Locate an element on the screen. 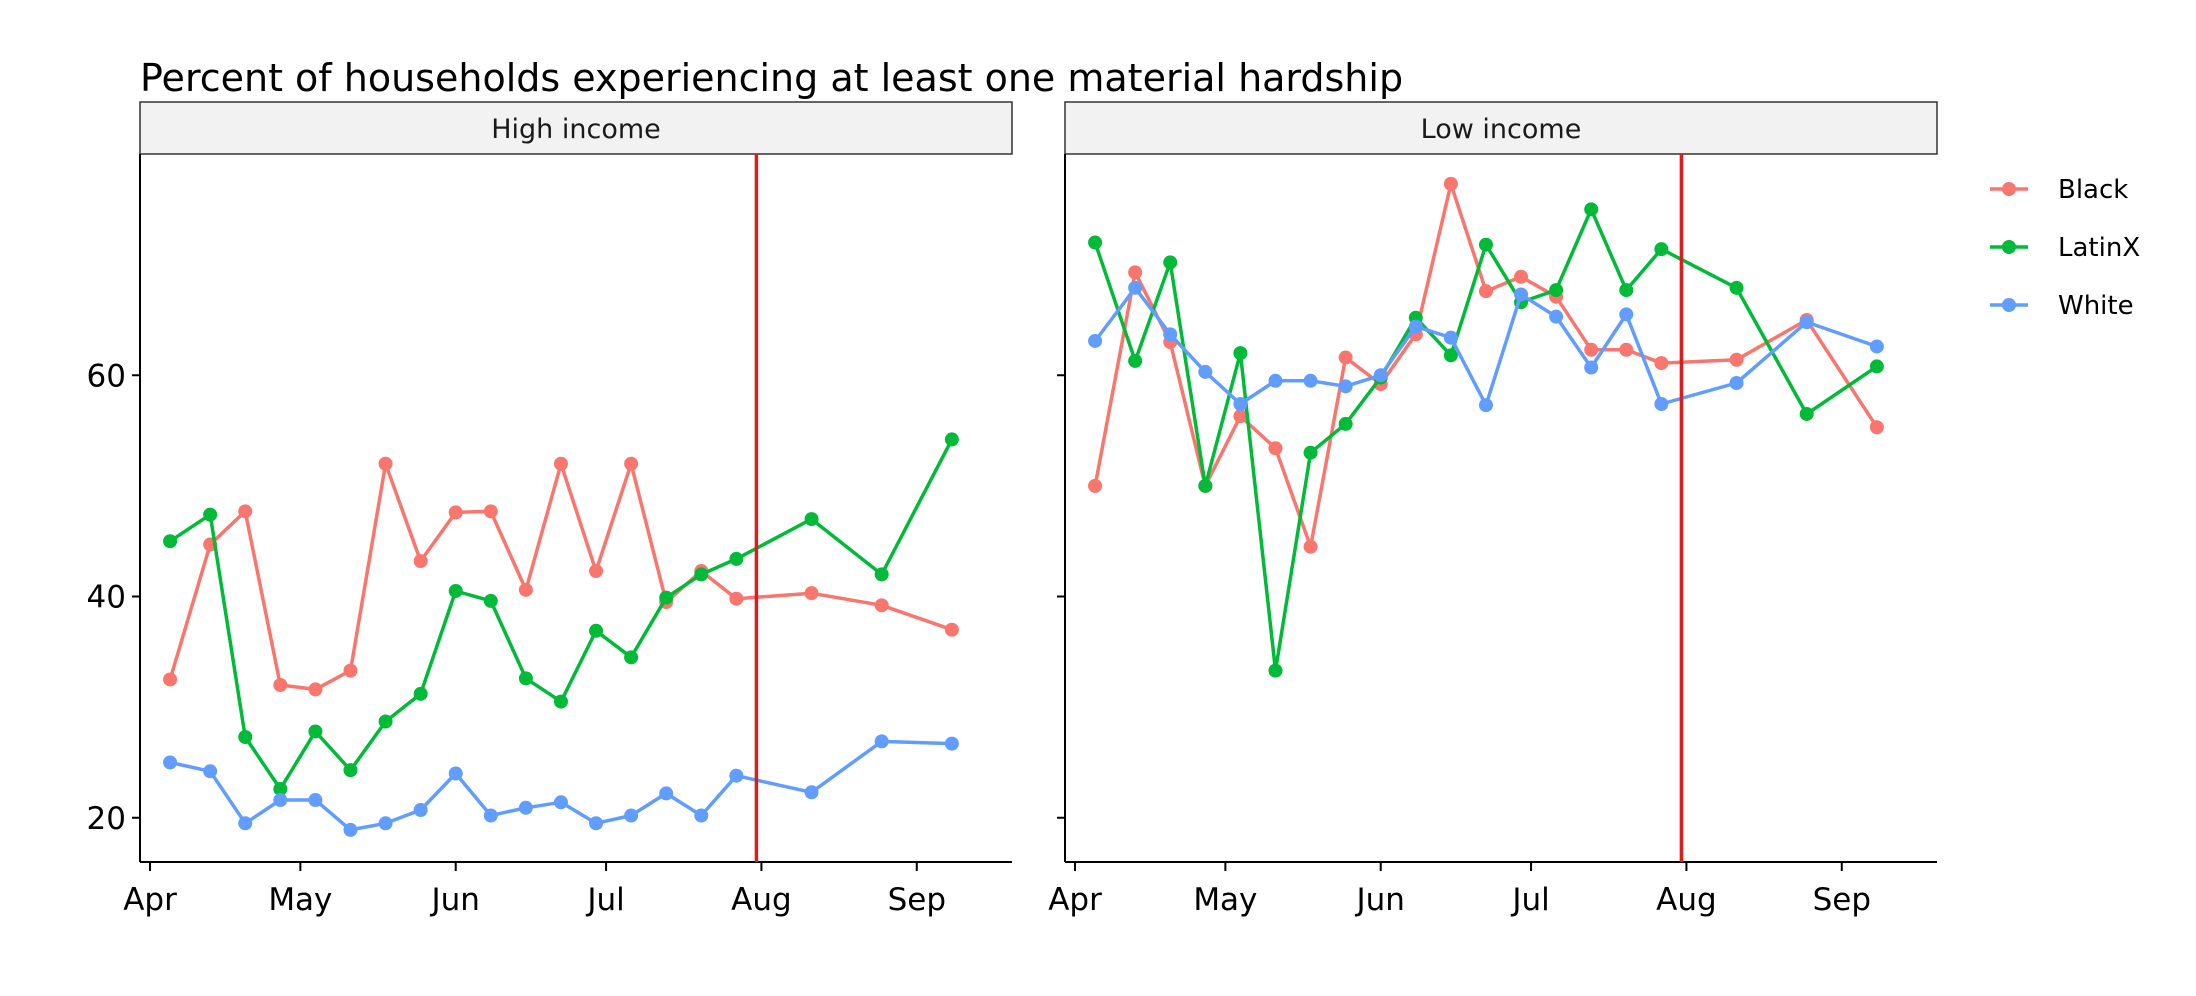  x-tick-label: Jun is located at coordinates (1380, 900).